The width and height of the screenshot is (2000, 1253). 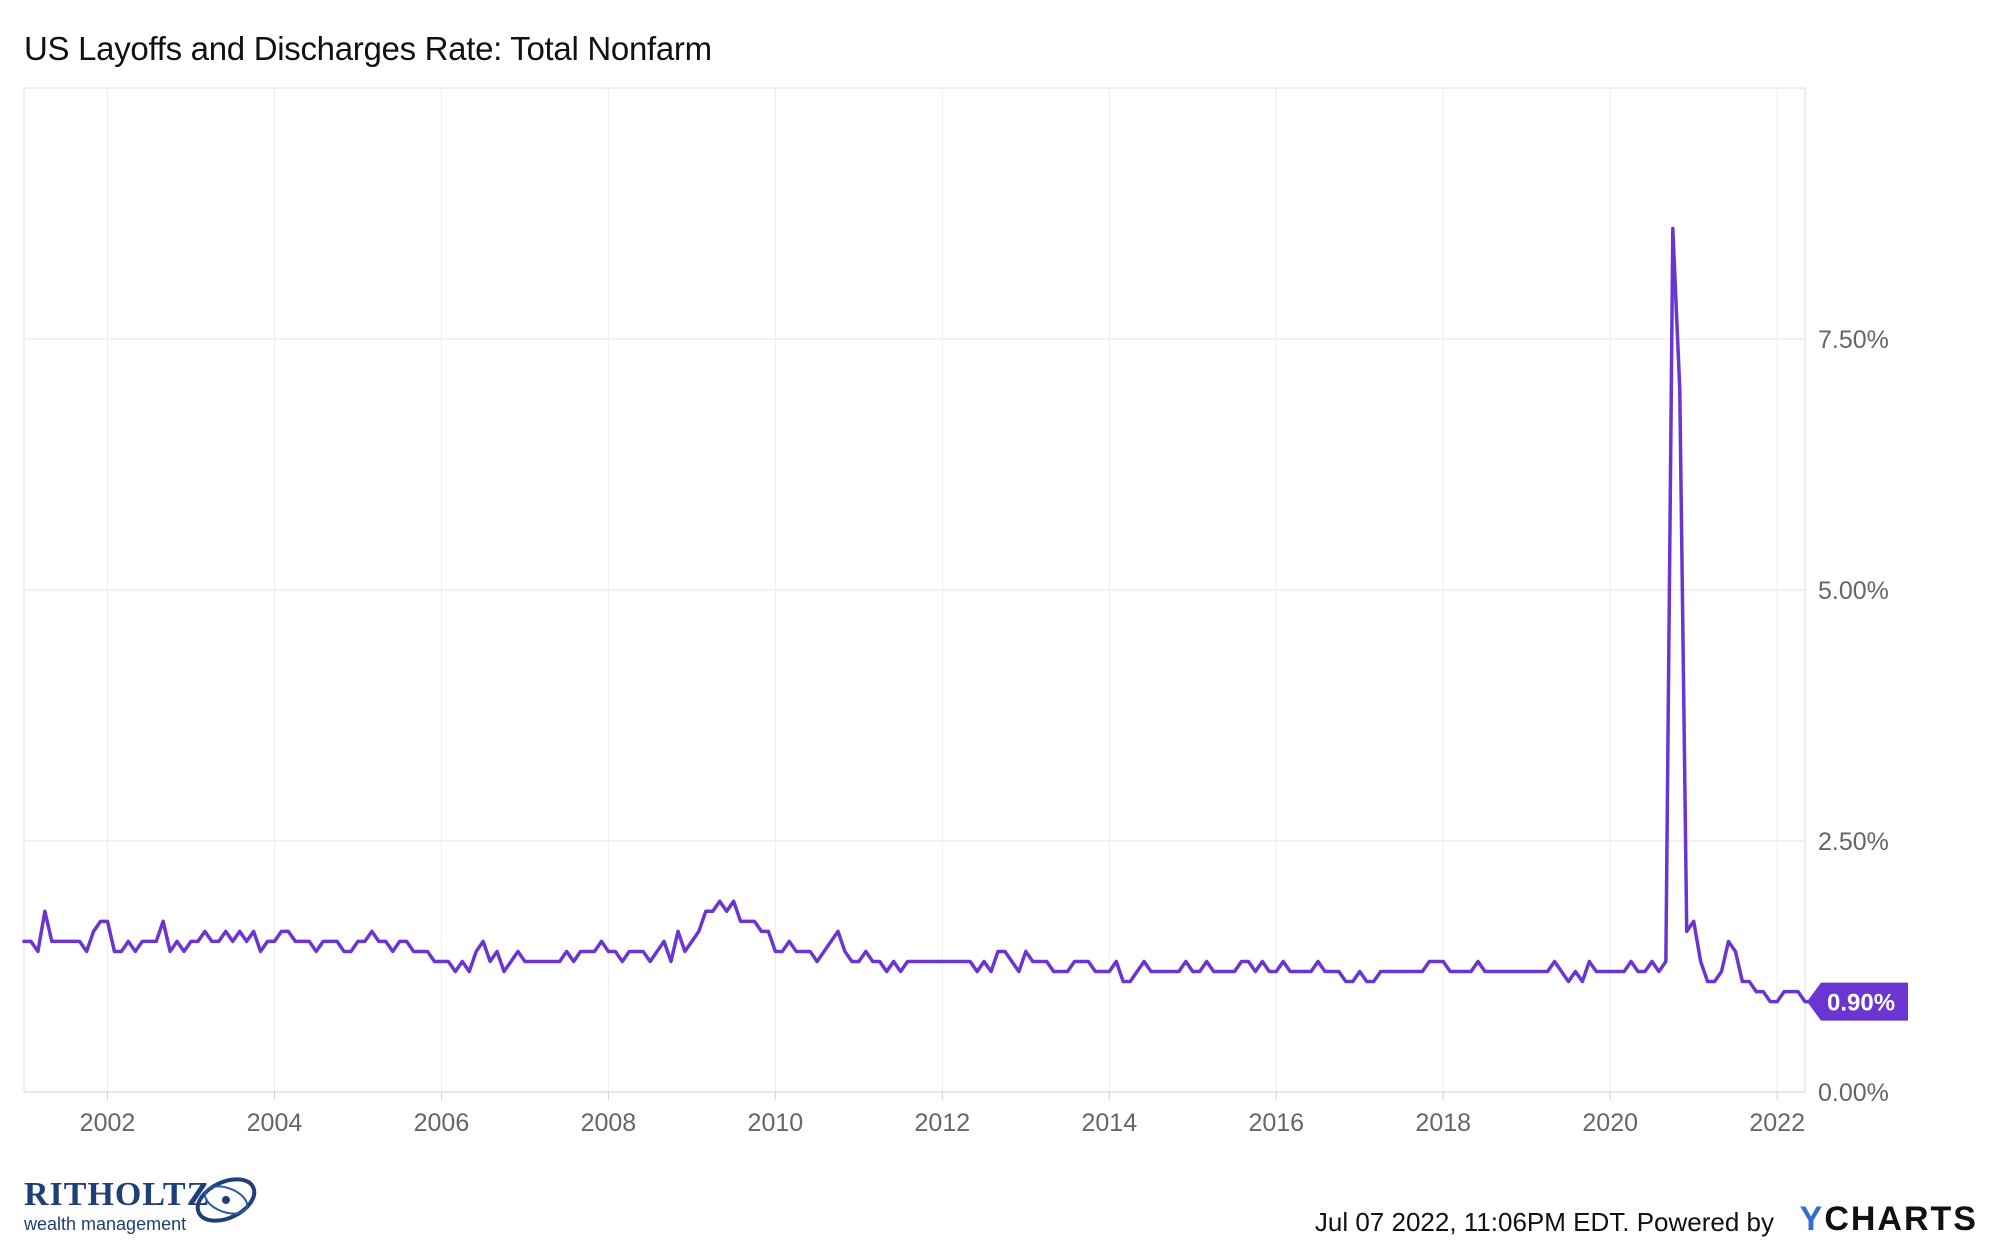 I want to click on ycharts-logo-y: Y, so click(x=1812, y=1219).